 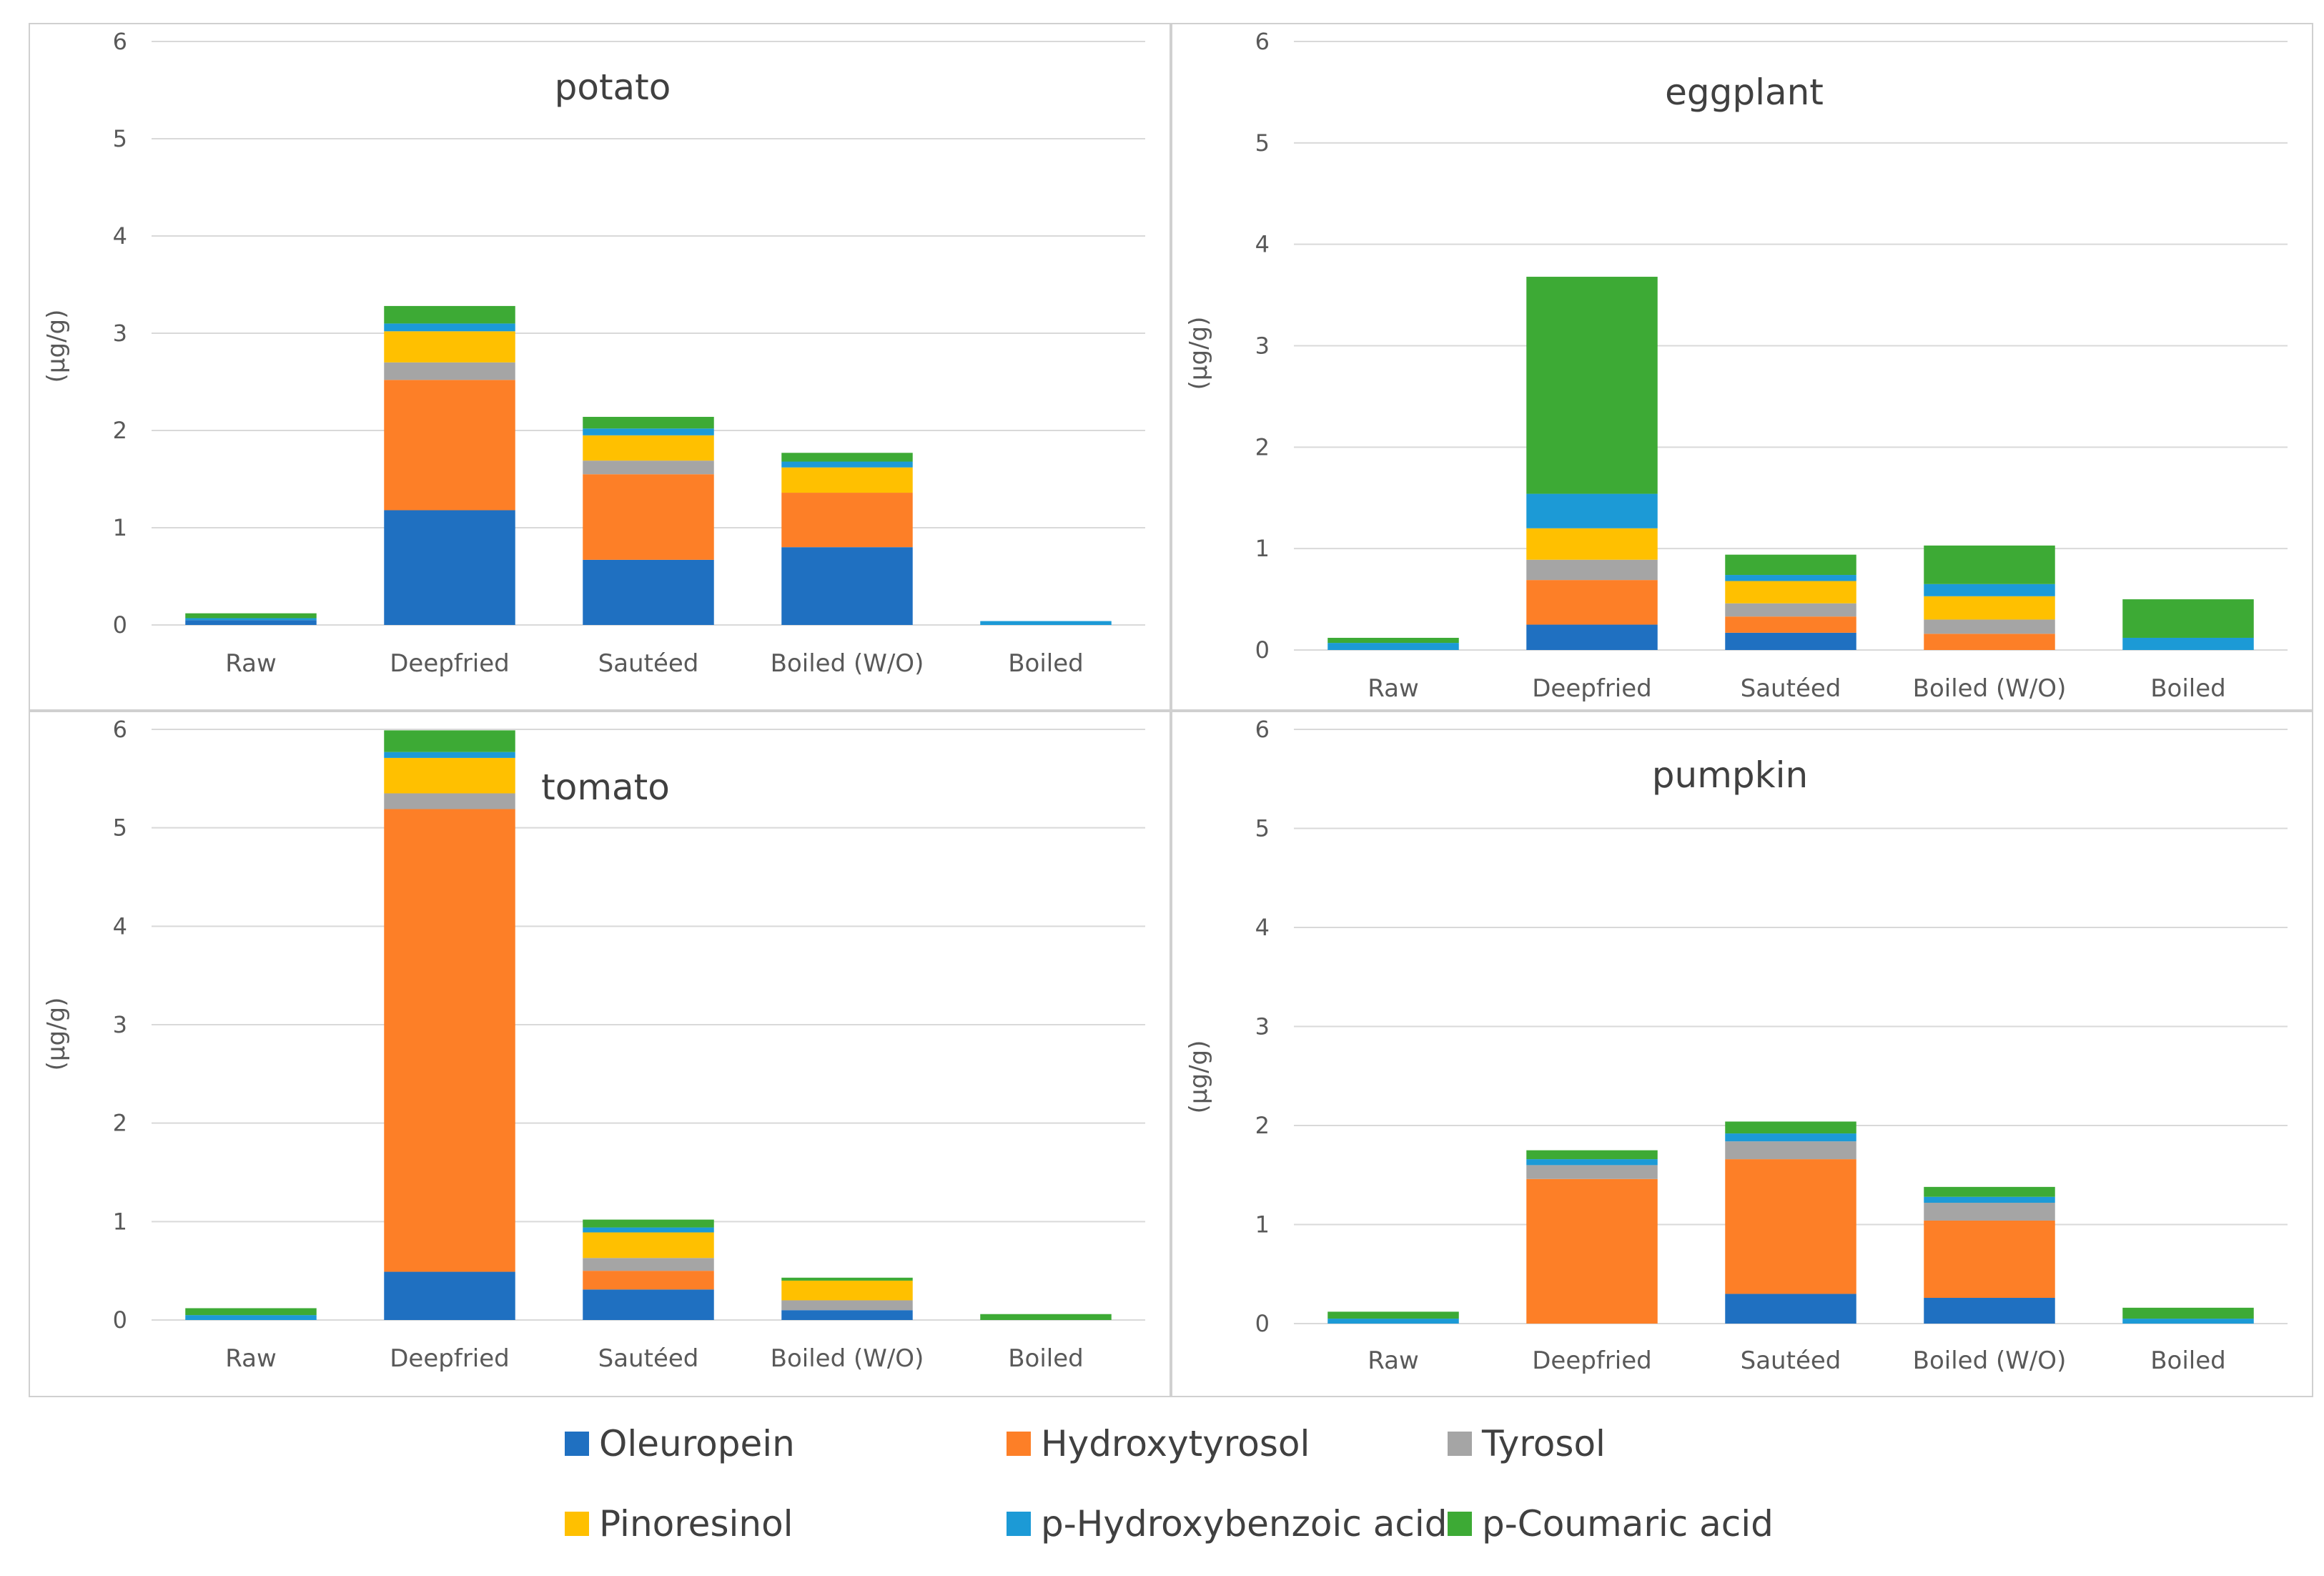 What do you see at coordinates (696, 1524) in the screenshot?
I see `legend-label: Pinoresinol` at bounding box center [696, 1524].